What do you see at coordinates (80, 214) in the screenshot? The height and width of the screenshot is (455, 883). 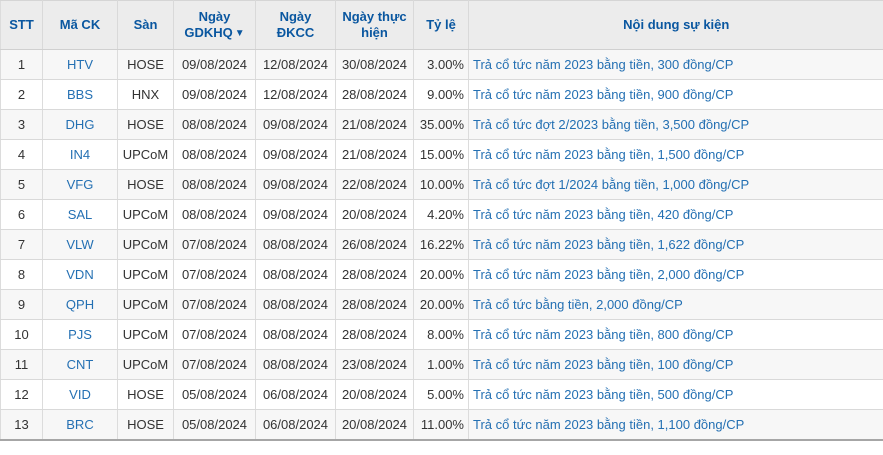 I see `ticker-link: SAL` at bounding box center [80, 214].